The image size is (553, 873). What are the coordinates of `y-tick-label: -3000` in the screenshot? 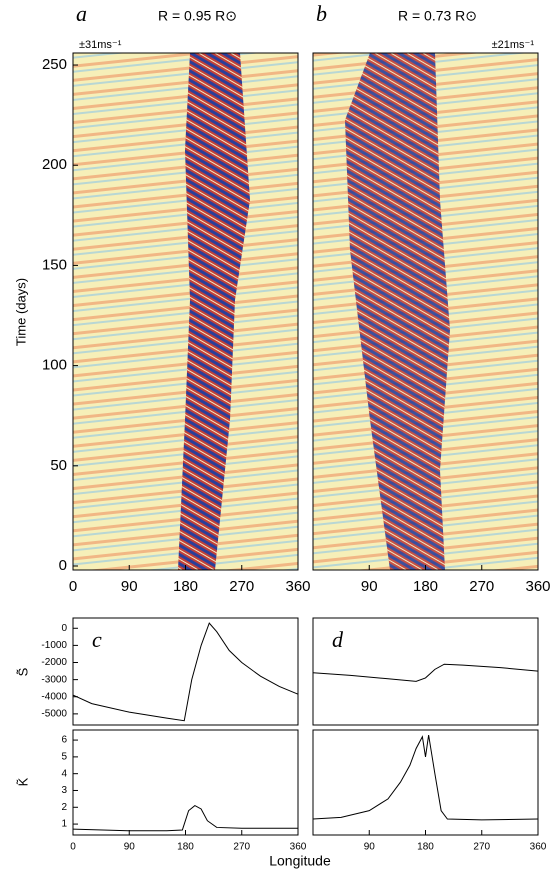 It's located at (54, 679).